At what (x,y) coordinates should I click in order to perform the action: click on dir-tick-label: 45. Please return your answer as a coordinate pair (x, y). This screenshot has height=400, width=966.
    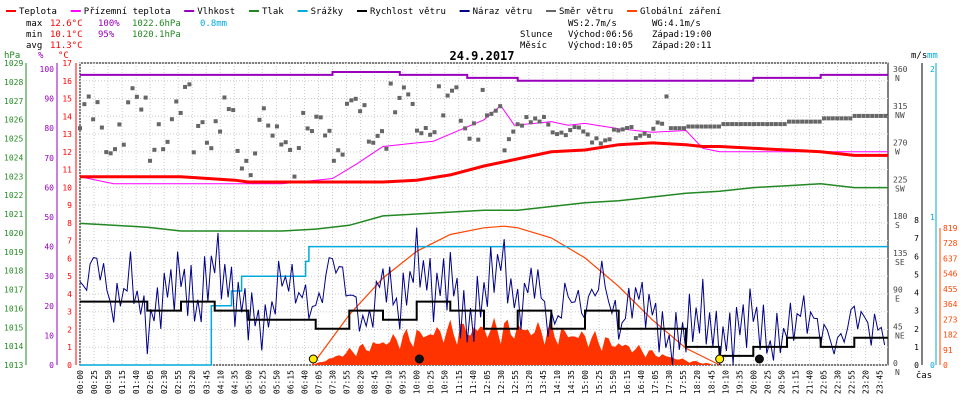
    Looking at the image, I should click on (898, 326).